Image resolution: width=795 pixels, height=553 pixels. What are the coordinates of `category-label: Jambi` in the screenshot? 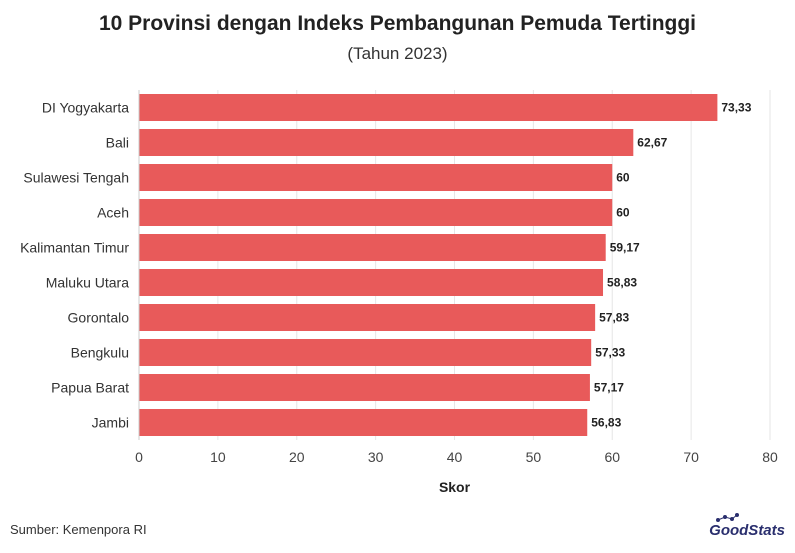 It's located at (110, 423).